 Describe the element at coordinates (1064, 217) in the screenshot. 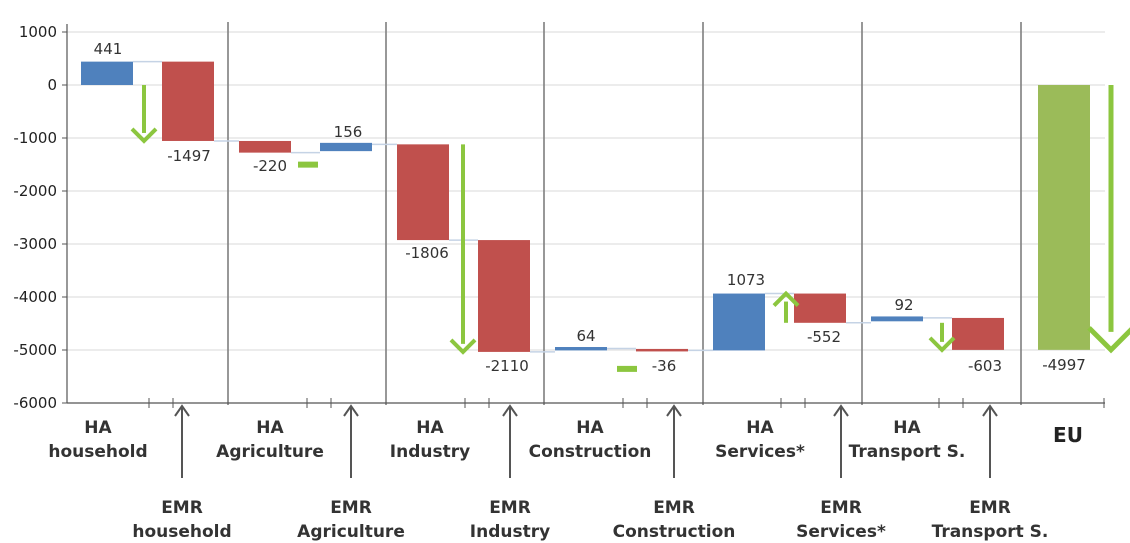

I see `bar-eu` at that location.